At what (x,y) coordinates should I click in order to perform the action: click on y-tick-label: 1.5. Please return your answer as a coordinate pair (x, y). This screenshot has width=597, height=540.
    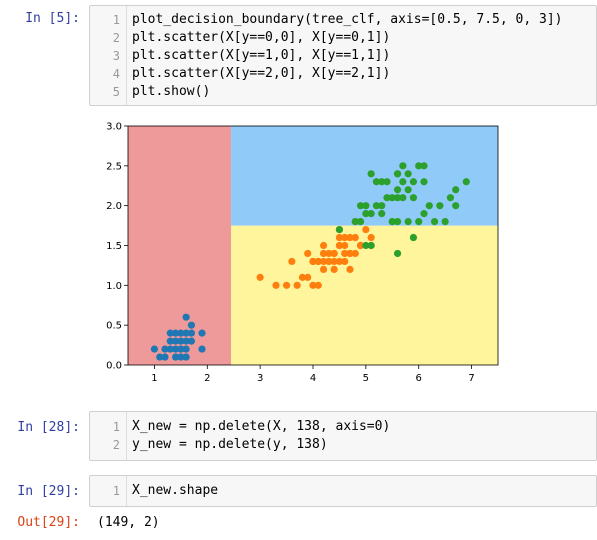
    Looking at the image, I should click on (114, 246).